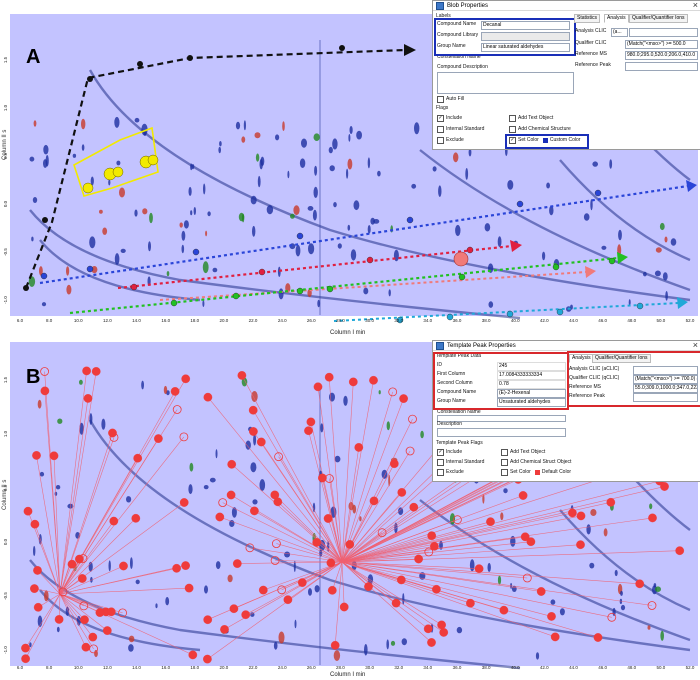 Image resolution: width=700 pixels, height=680 pixels. Describe the element at coordinates (566, 346) in the screenshot. I see `dialog-title-bar: Template Peak Properties` at that location.